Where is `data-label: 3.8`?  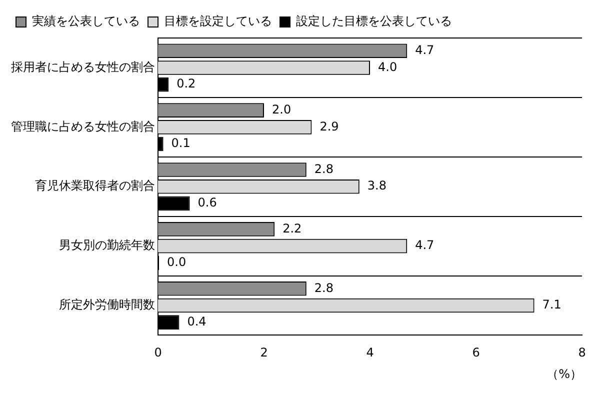
data-label: 3.8 is located at coordinates (376, 185).